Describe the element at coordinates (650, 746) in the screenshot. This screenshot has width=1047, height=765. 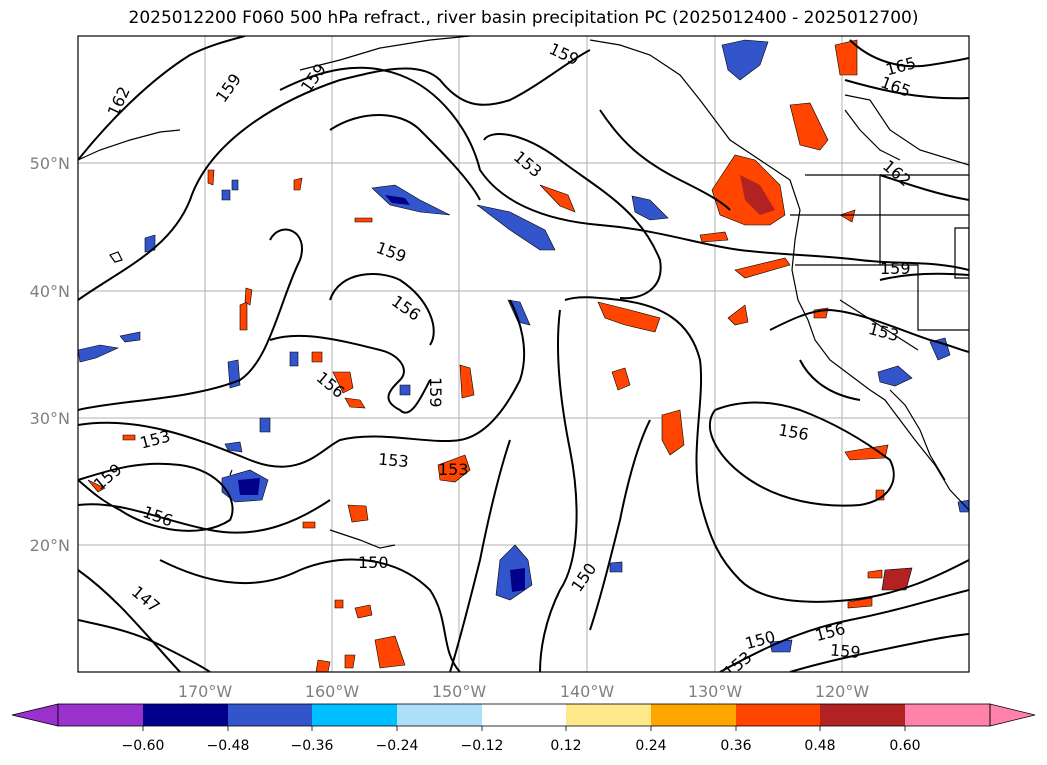
I see `colorbar-tick-label: 0.24` at that location.